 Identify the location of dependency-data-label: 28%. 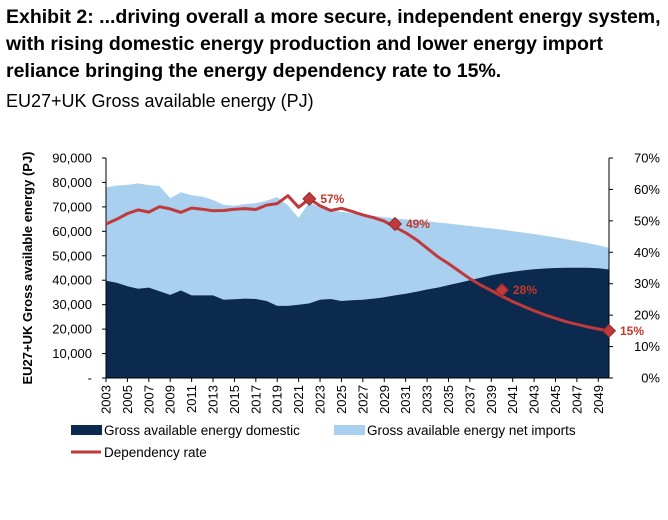
(525, 290).